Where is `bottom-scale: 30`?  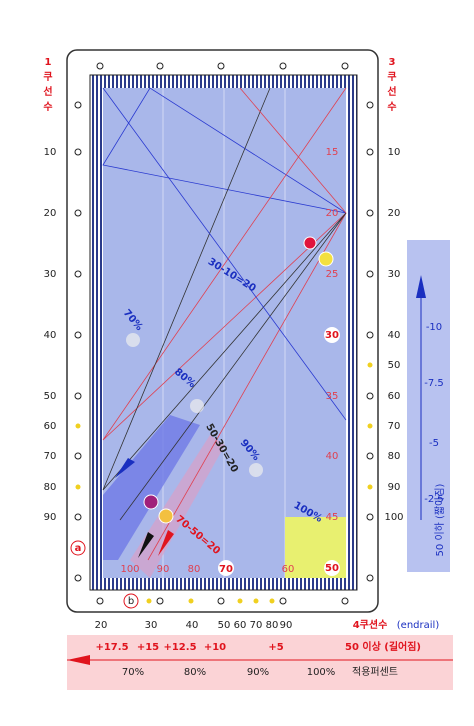
bottom-scale: 30 is located at coordinates (151, 625).